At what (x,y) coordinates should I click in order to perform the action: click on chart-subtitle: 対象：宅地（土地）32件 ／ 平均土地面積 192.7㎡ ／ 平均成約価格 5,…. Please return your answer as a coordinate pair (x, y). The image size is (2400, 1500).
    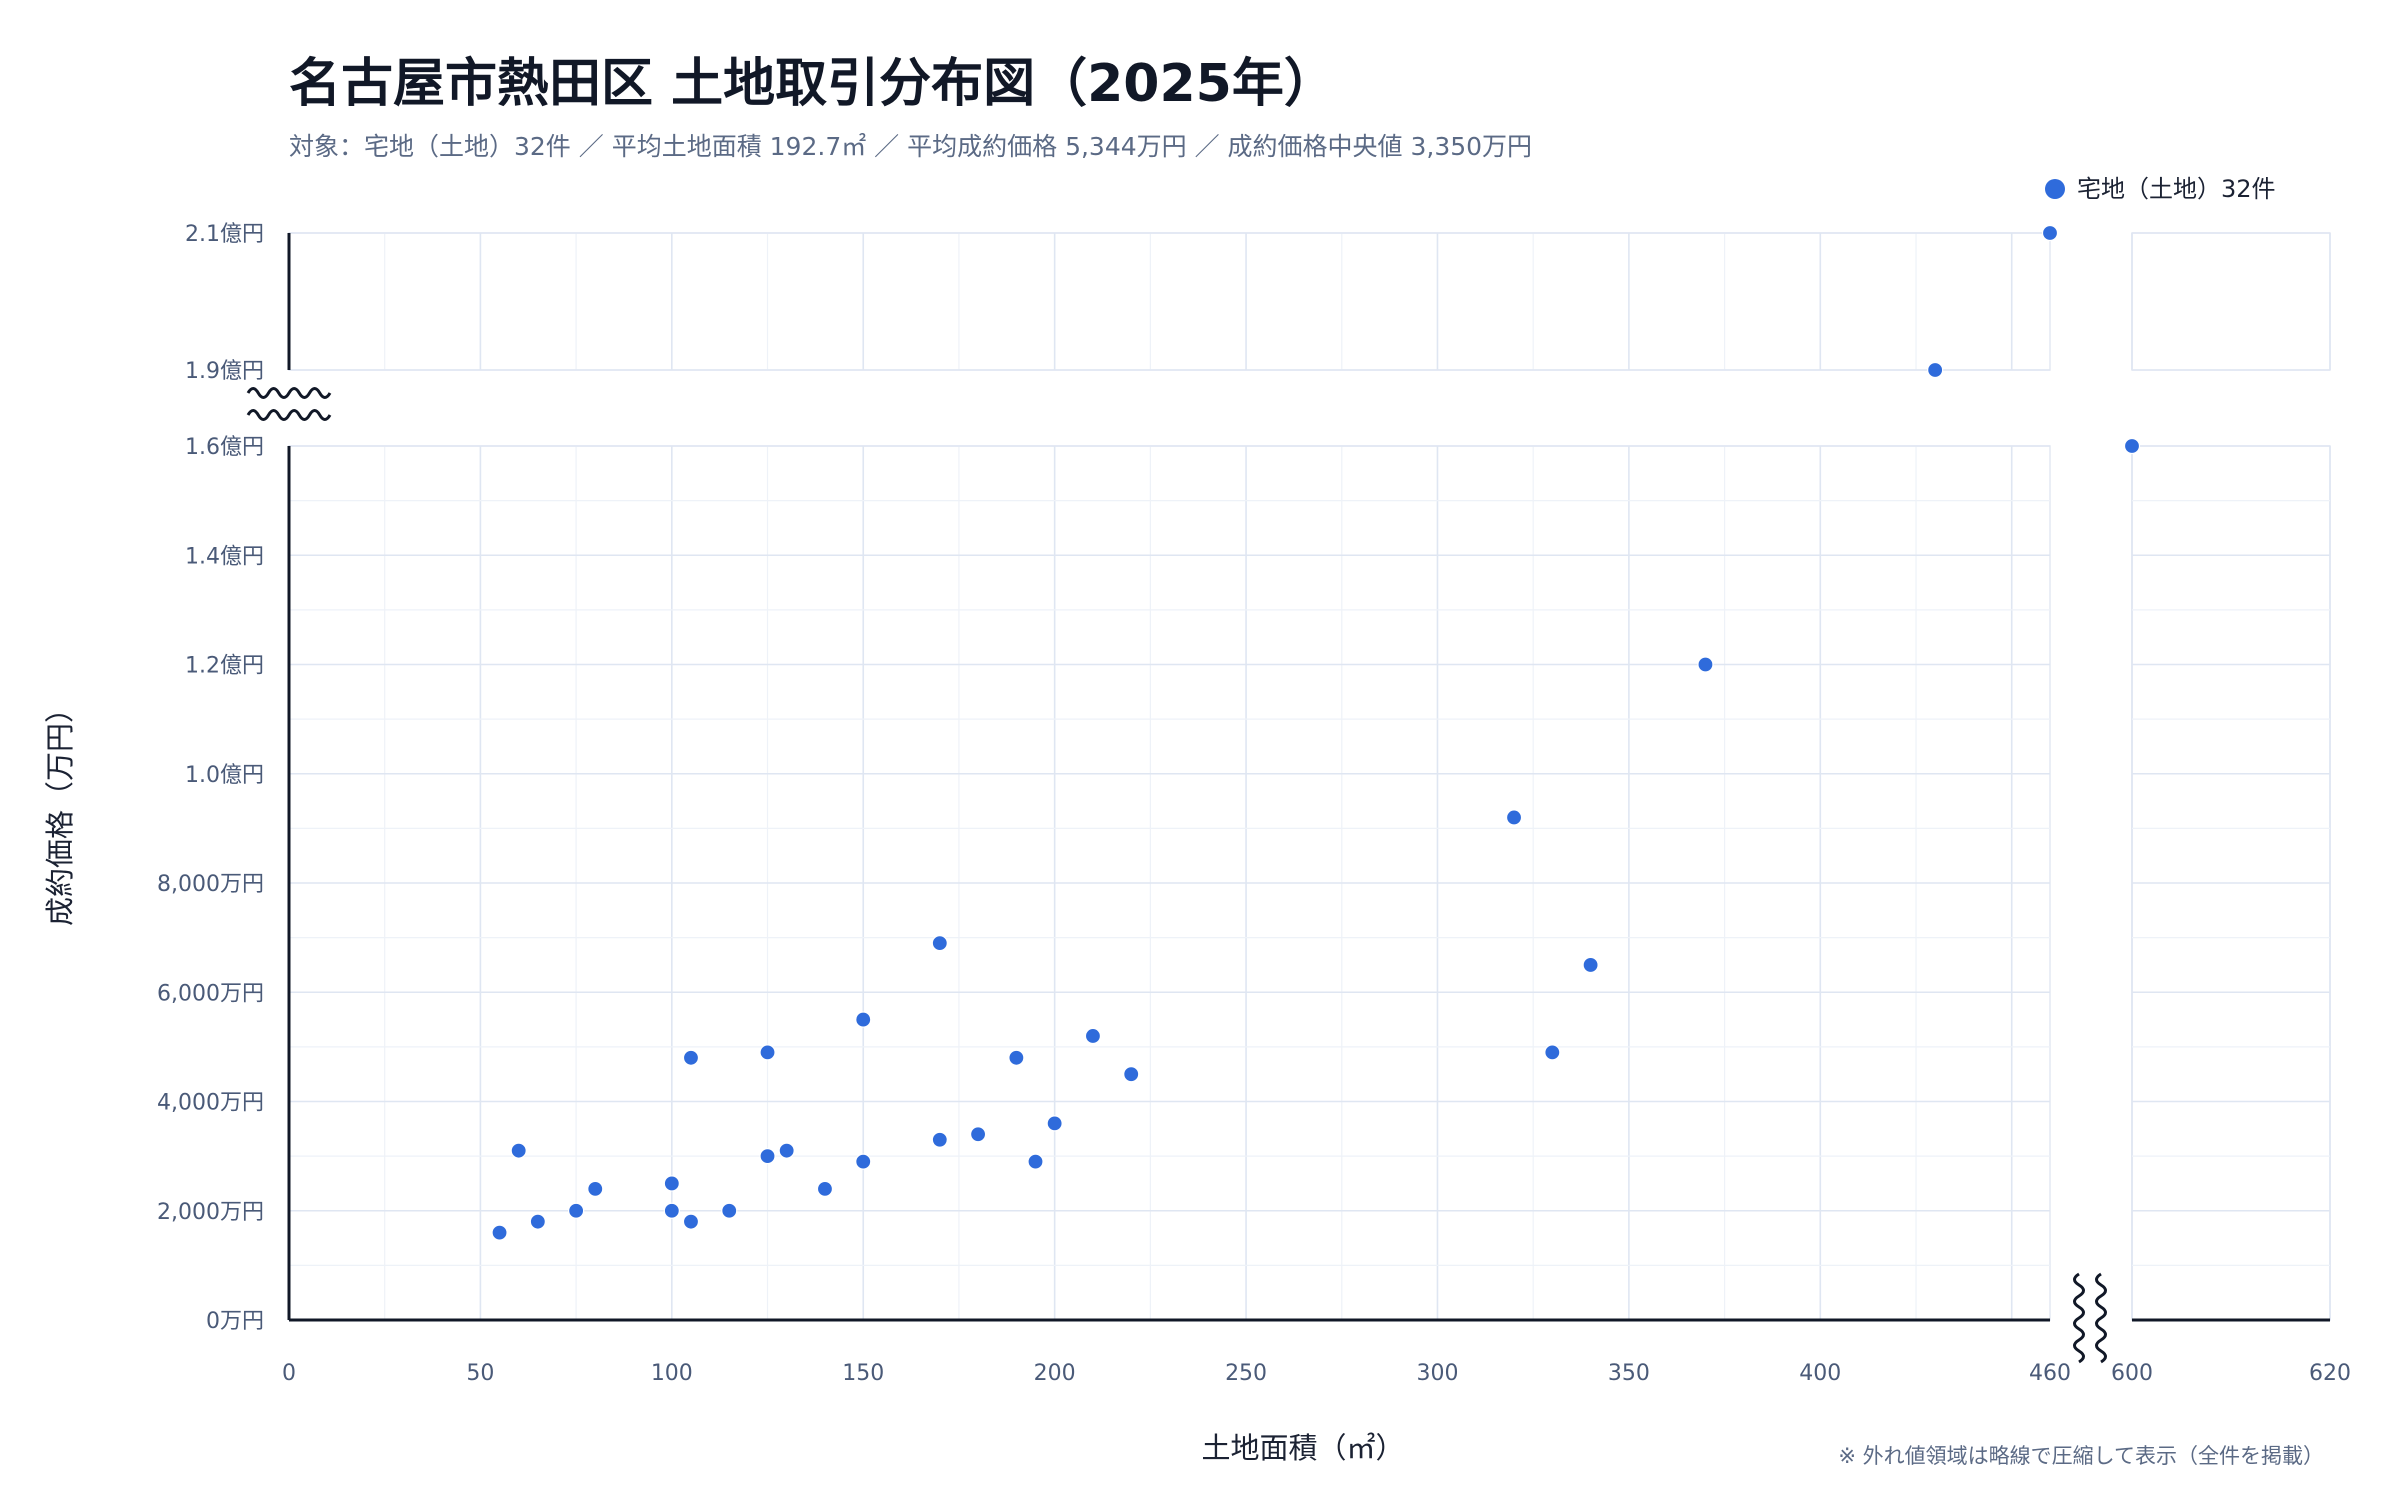
    Looking at the image, I should click on (910, 146).